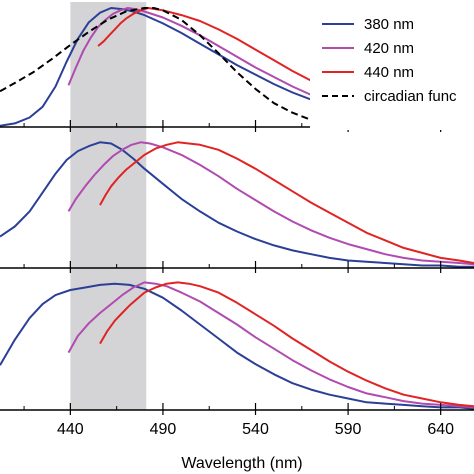 The height and width of the screenshot is (474, 474). I want to click on x-tick-label-640: 640, so click(440, 429).